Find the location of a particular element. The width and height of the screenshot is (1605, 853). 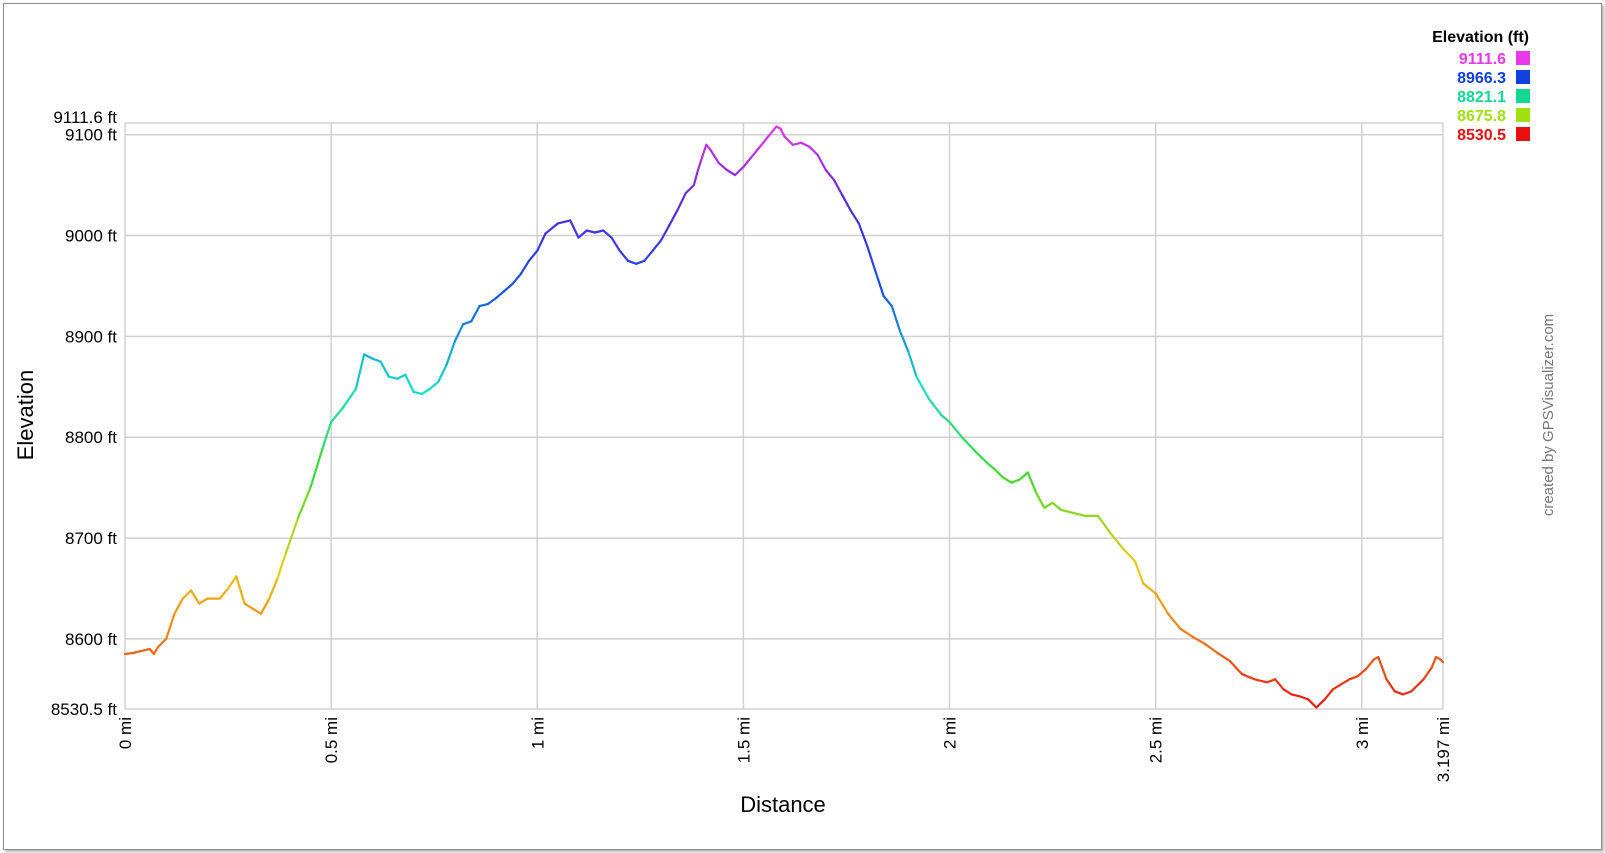

y-axis-title: Elevation is located at coordinates (25, 415).